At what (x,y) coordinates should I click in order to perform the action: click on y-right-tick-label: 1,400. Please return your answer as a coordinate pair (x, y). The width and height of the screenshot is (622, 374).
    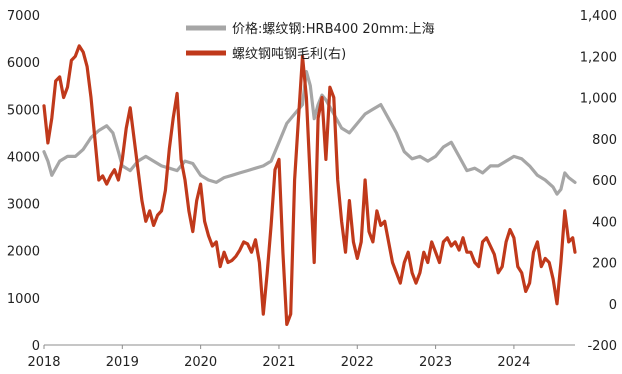
    Looking at the image, I should click on (598, 16).